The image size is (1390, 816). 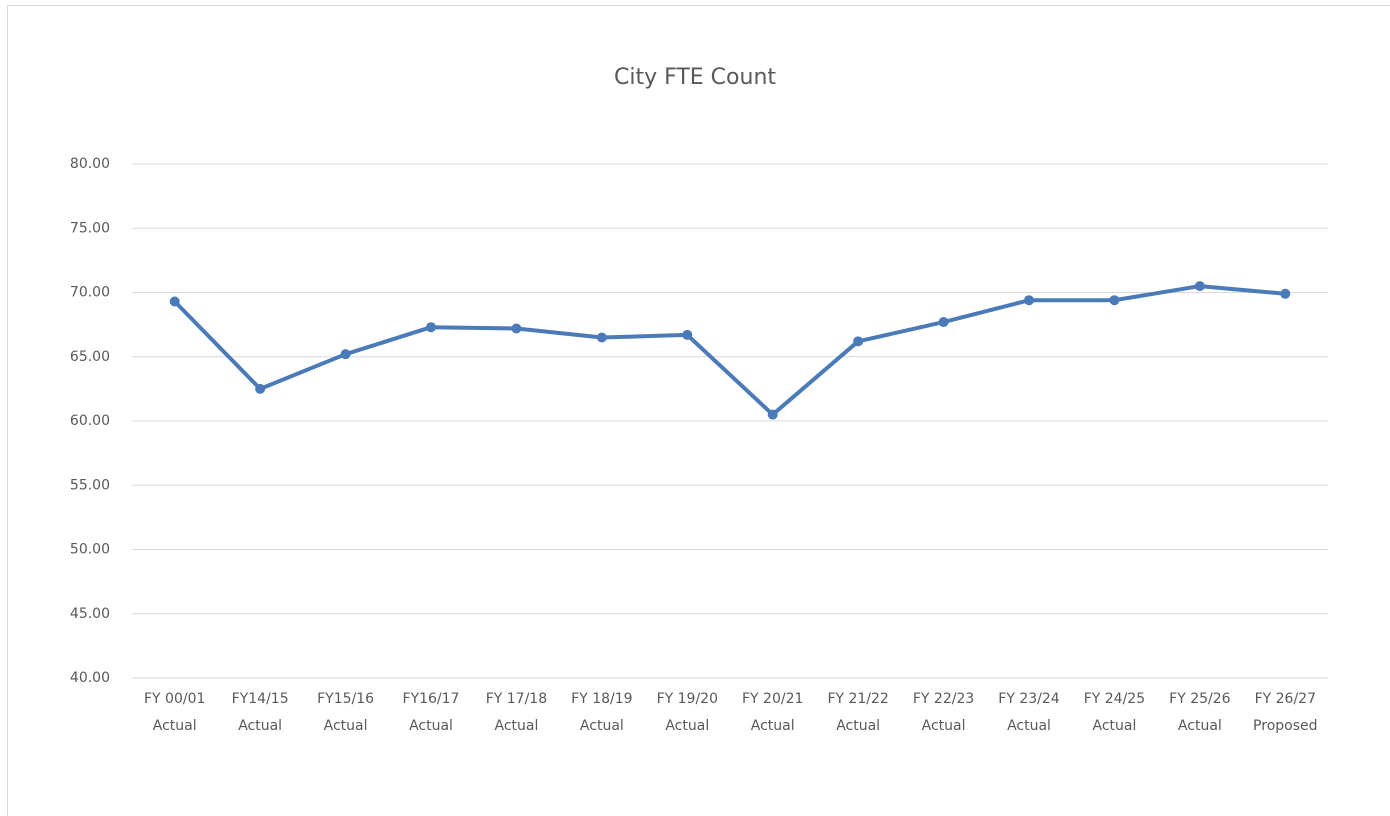 What do you see at coordinates (90, 485) in the screenshot?
I see `y-tick-label: 55.00` at bounding box center [90, 485].